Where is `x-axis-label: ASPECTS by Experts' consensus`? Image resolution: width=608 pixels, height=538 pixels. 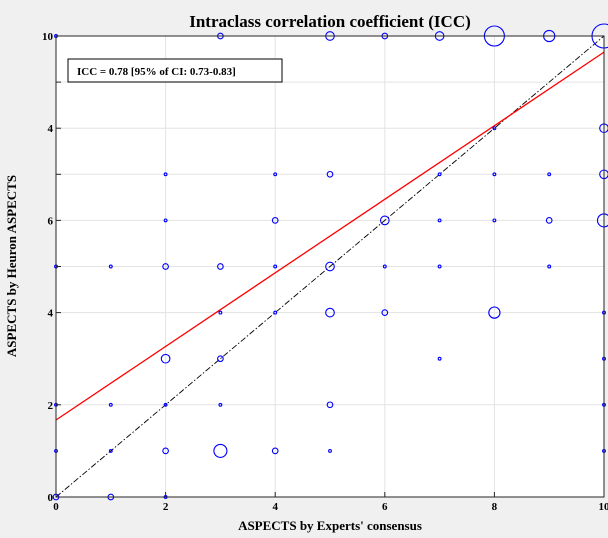 x-axis-label: ASPECTS by Experts' consensus is located at coordinates (330, 525).